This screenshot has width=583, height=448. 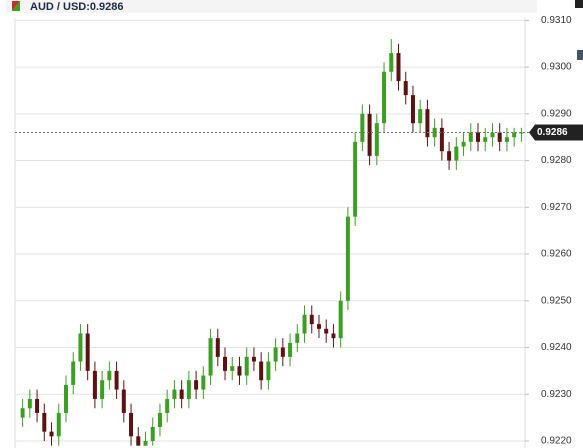 What do you see at coordinates (552, 132) in the screenshot?
I see `last-price-label: 0.9286` at bounding box center [552, 132].